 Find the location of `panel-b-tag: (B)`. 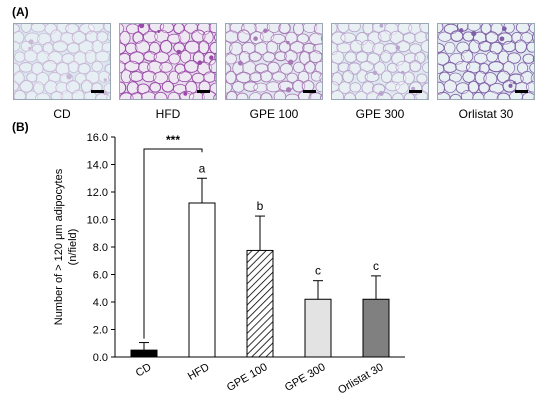

panel-b-tag: (B) is located at coordinates (20, 127).